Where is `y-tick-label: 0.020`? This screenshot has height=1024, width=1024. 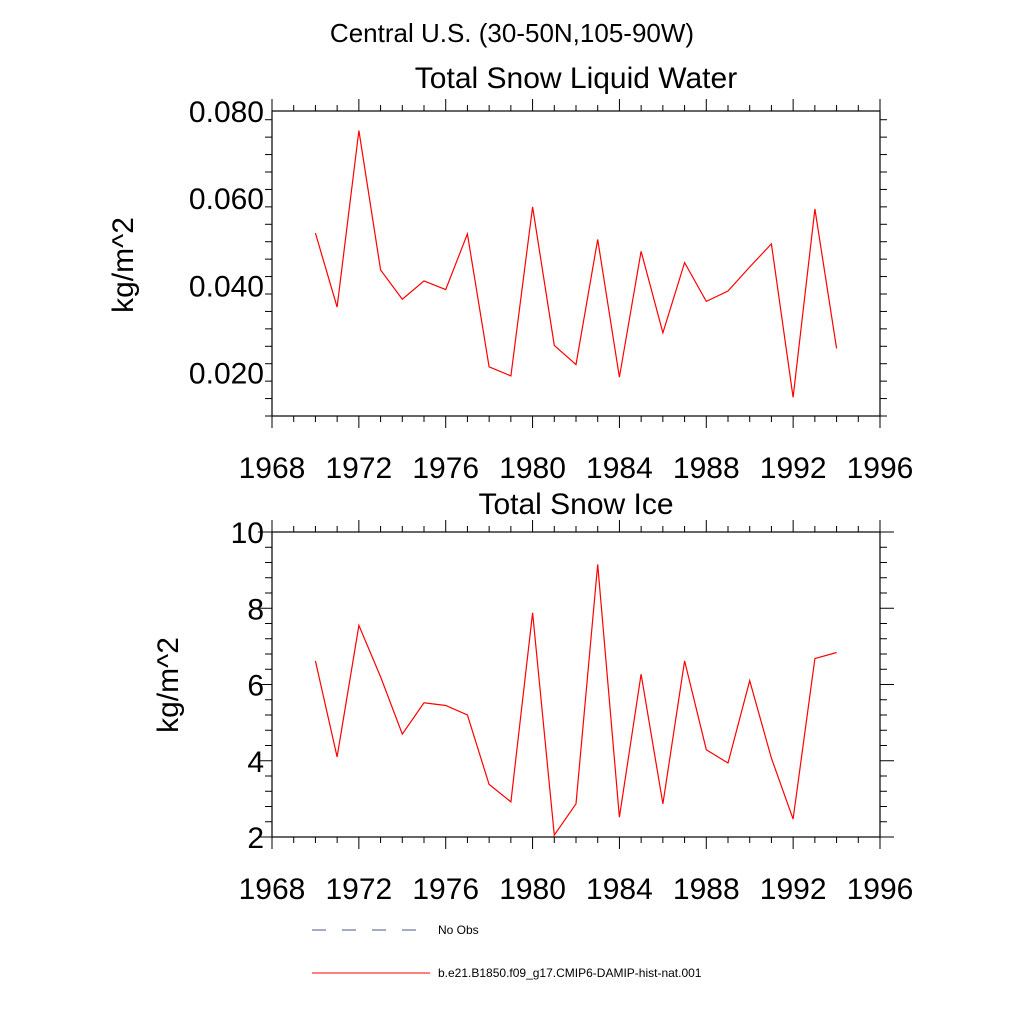 y-tick-label: 0.020 is located at coordinates (226, 373).